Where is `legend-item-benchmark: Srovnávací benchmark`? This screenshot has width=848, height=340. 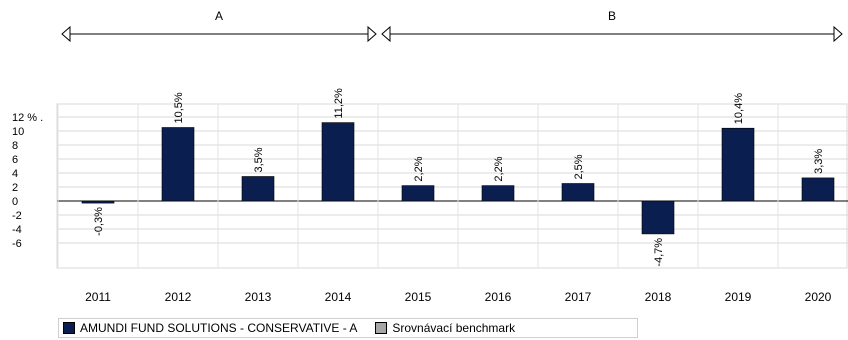
legend-item-benchmark: Srovnávací benchmark is located at coordinates (445, 328).